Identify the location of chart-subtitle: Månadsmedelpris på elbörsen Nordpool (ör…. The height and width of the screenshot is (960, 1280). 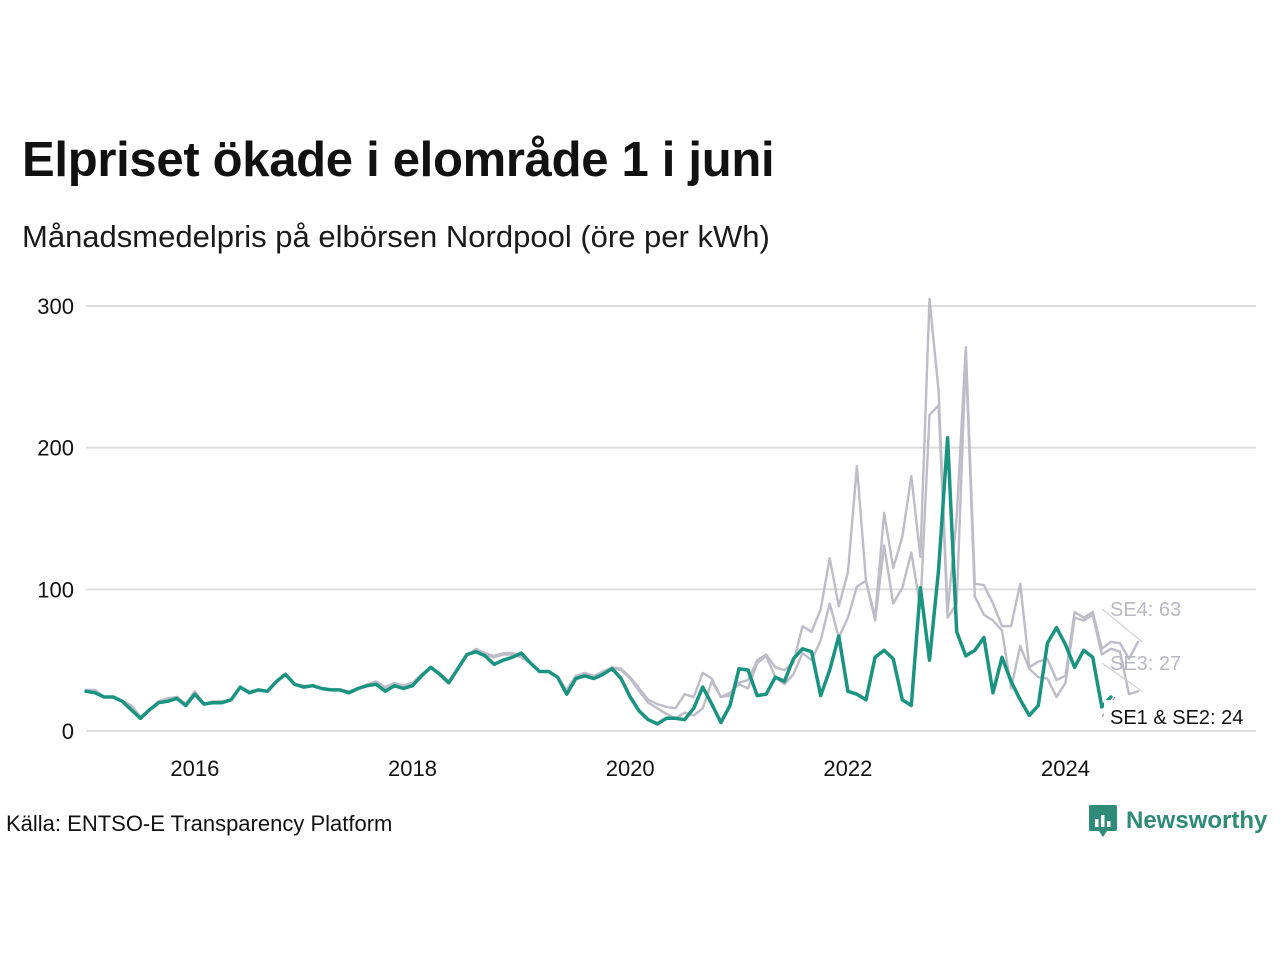
(396, 236).